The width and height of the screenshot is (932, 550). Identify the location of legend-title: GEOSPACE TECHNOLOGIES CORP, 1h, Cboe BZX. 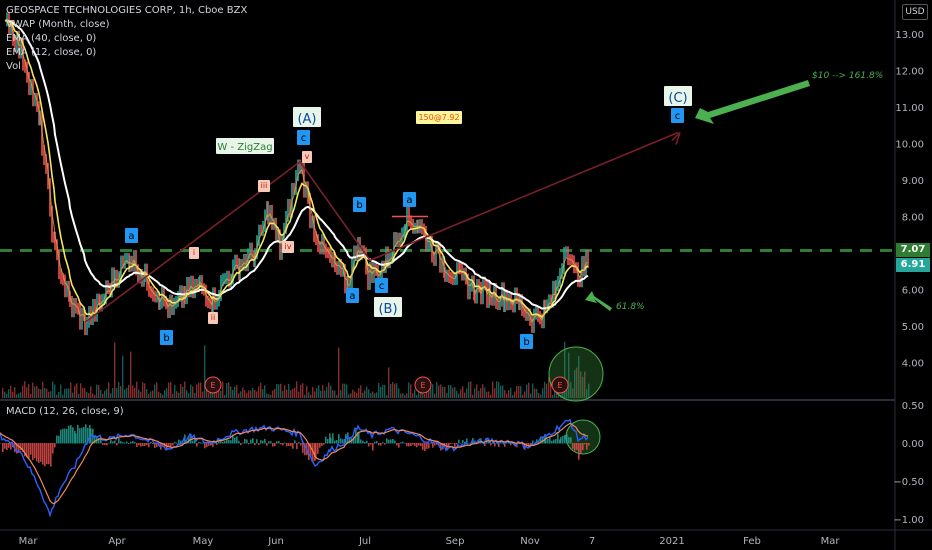
(127, 10).